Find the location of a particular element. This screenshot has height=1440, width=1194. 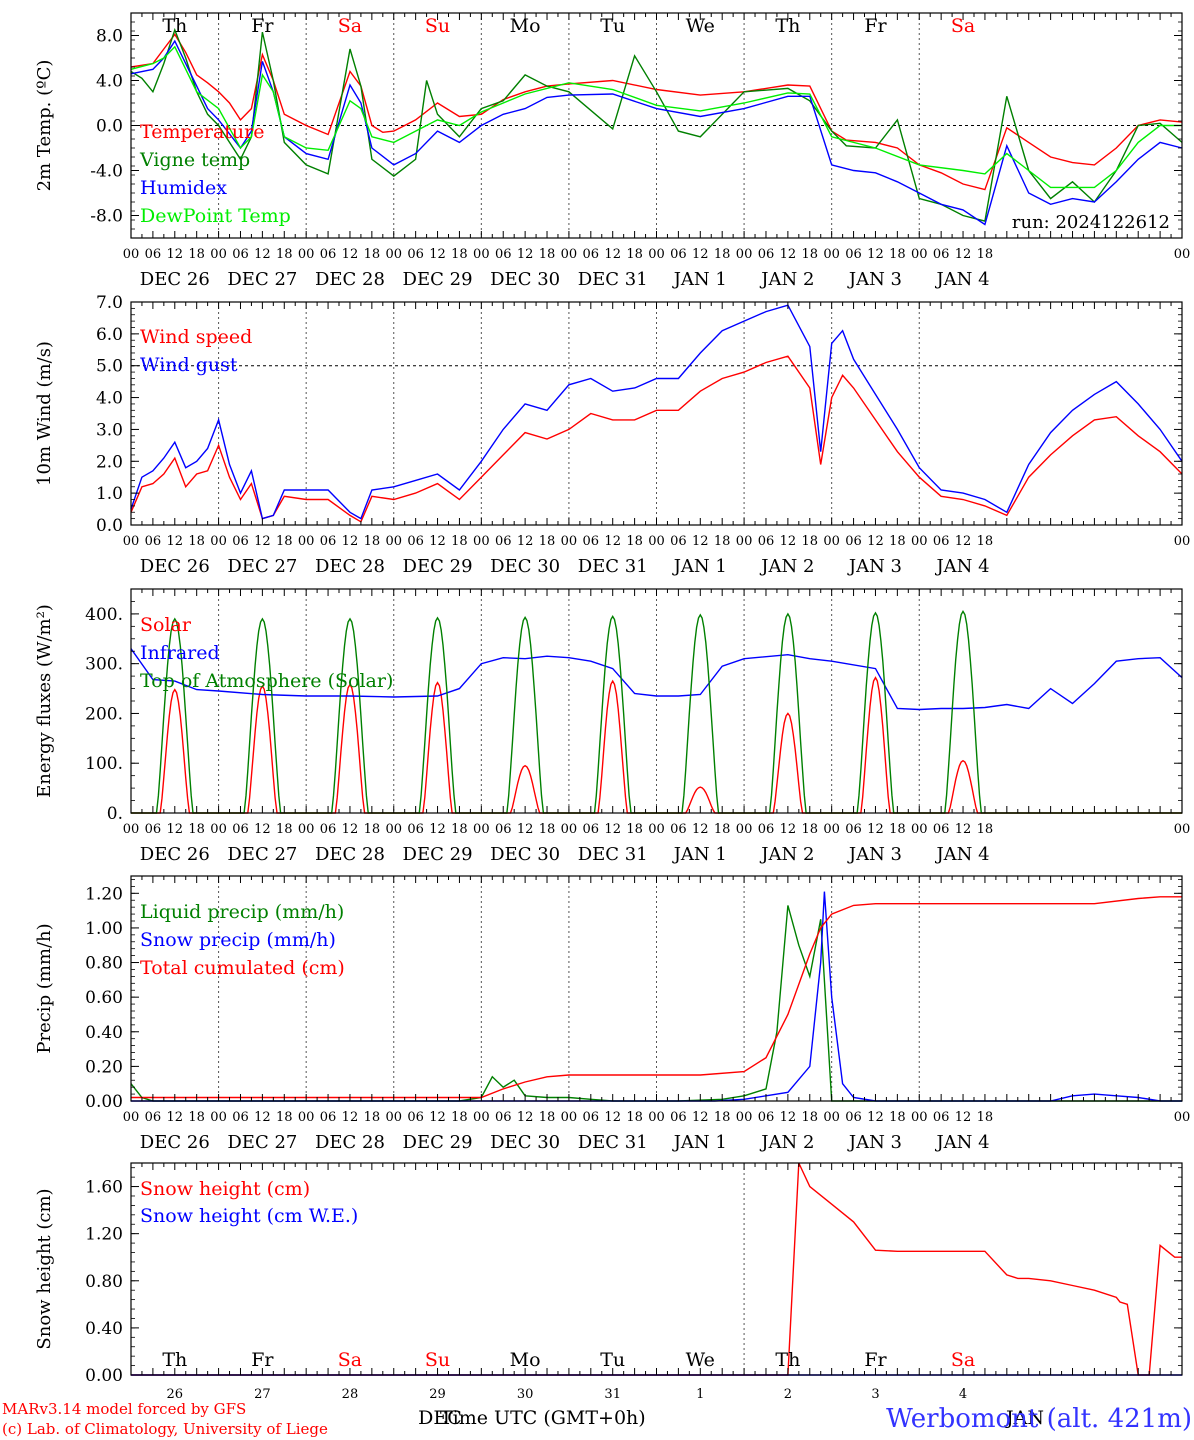

date-label: DEC 28 is located at coordinates (350, 1142).